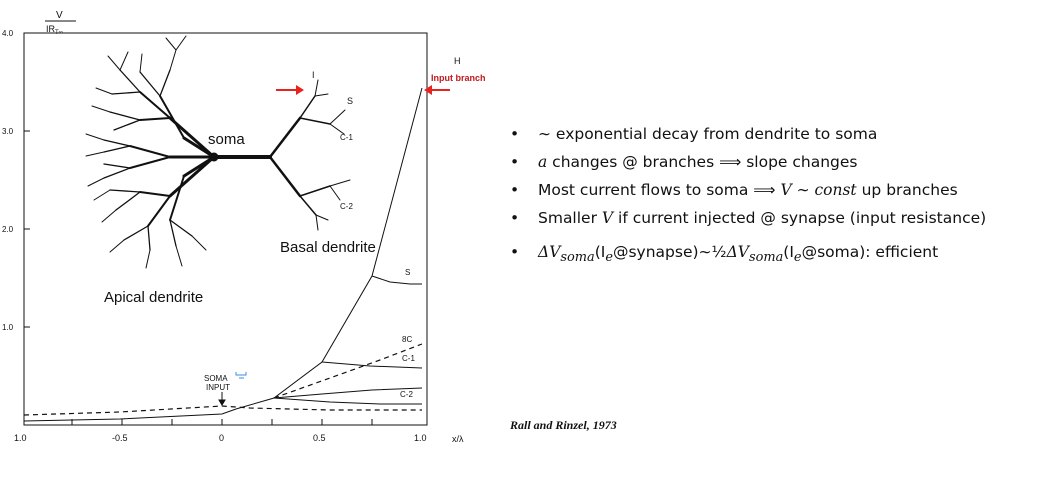 The image size is (1062, 488). Describe the element at coordinates (27, 180) in the screenshot. I see `y-ticks` at that location.